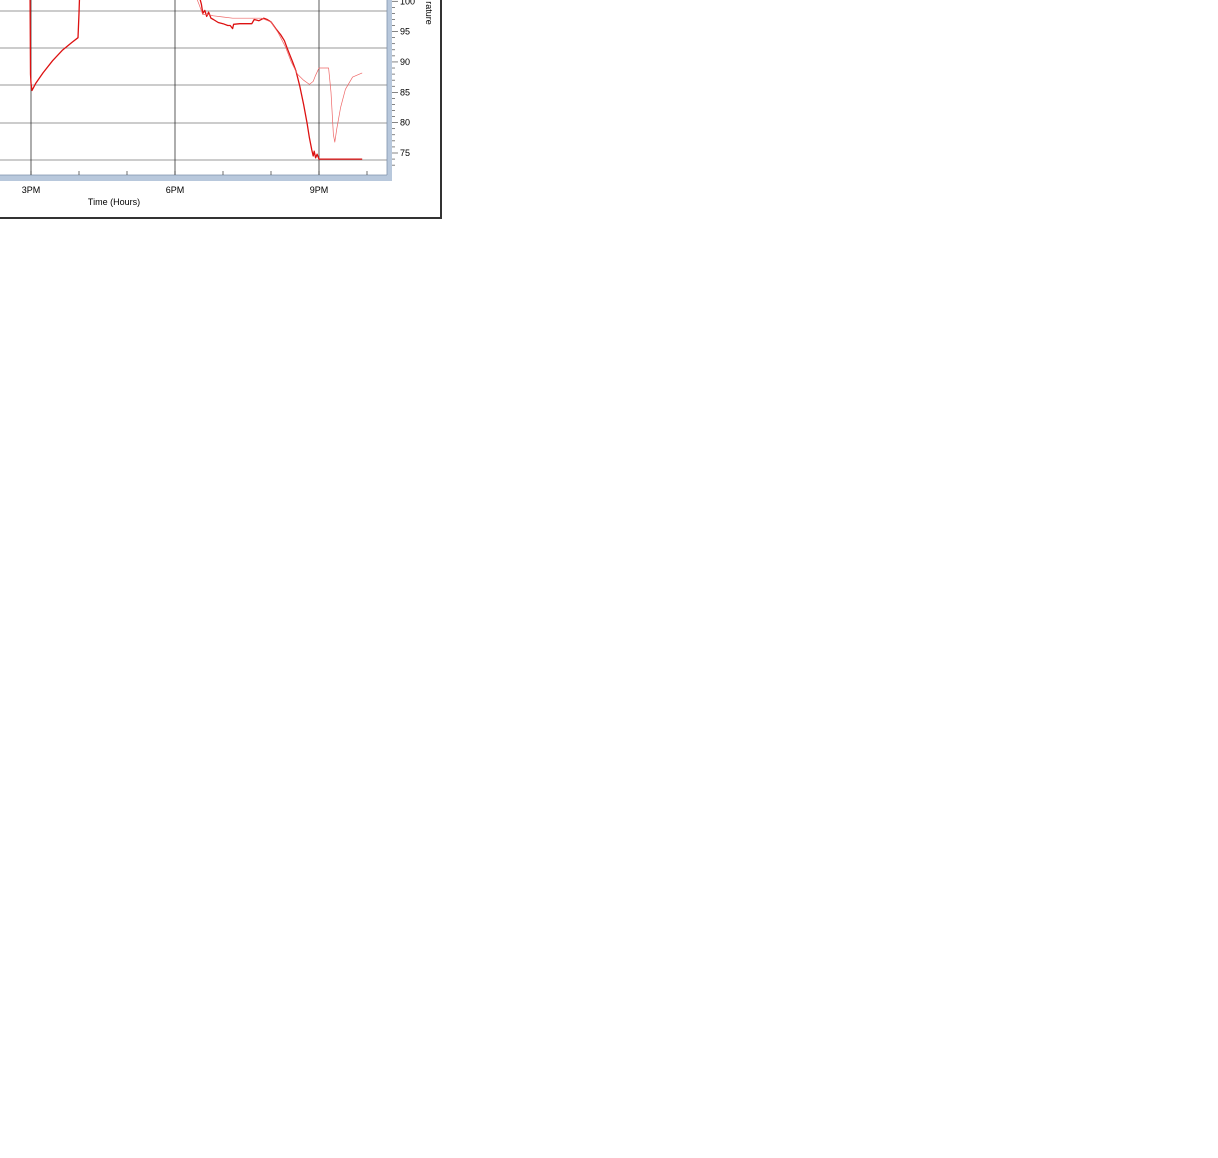  I want to click on series-layer, so click(196, 80).